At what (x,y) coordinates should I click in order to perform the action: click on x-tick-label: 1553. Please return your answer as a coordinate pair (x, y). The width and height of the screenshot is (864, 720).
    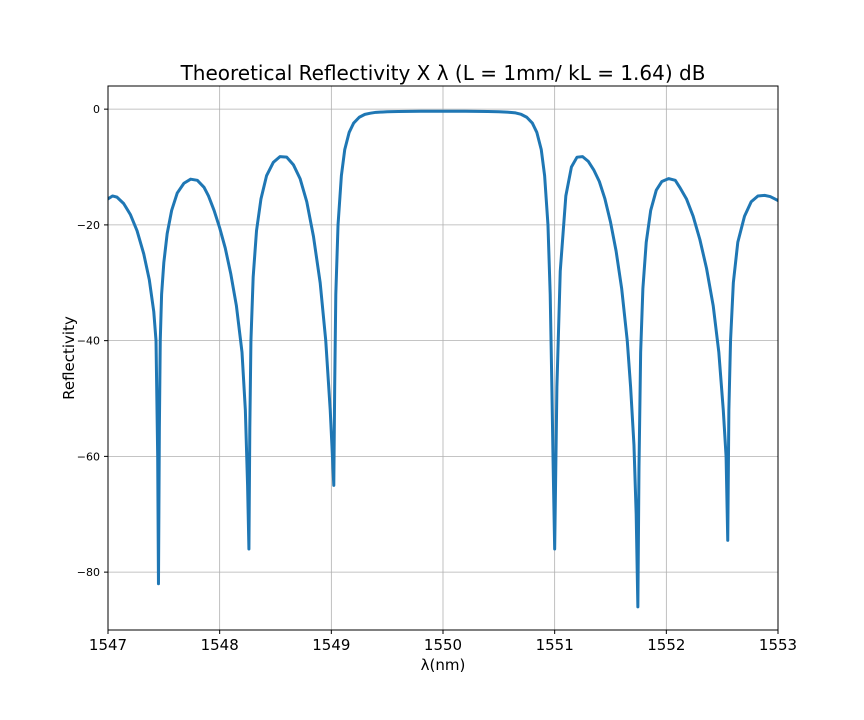
    Looking at the image, I should click on (778, 645).